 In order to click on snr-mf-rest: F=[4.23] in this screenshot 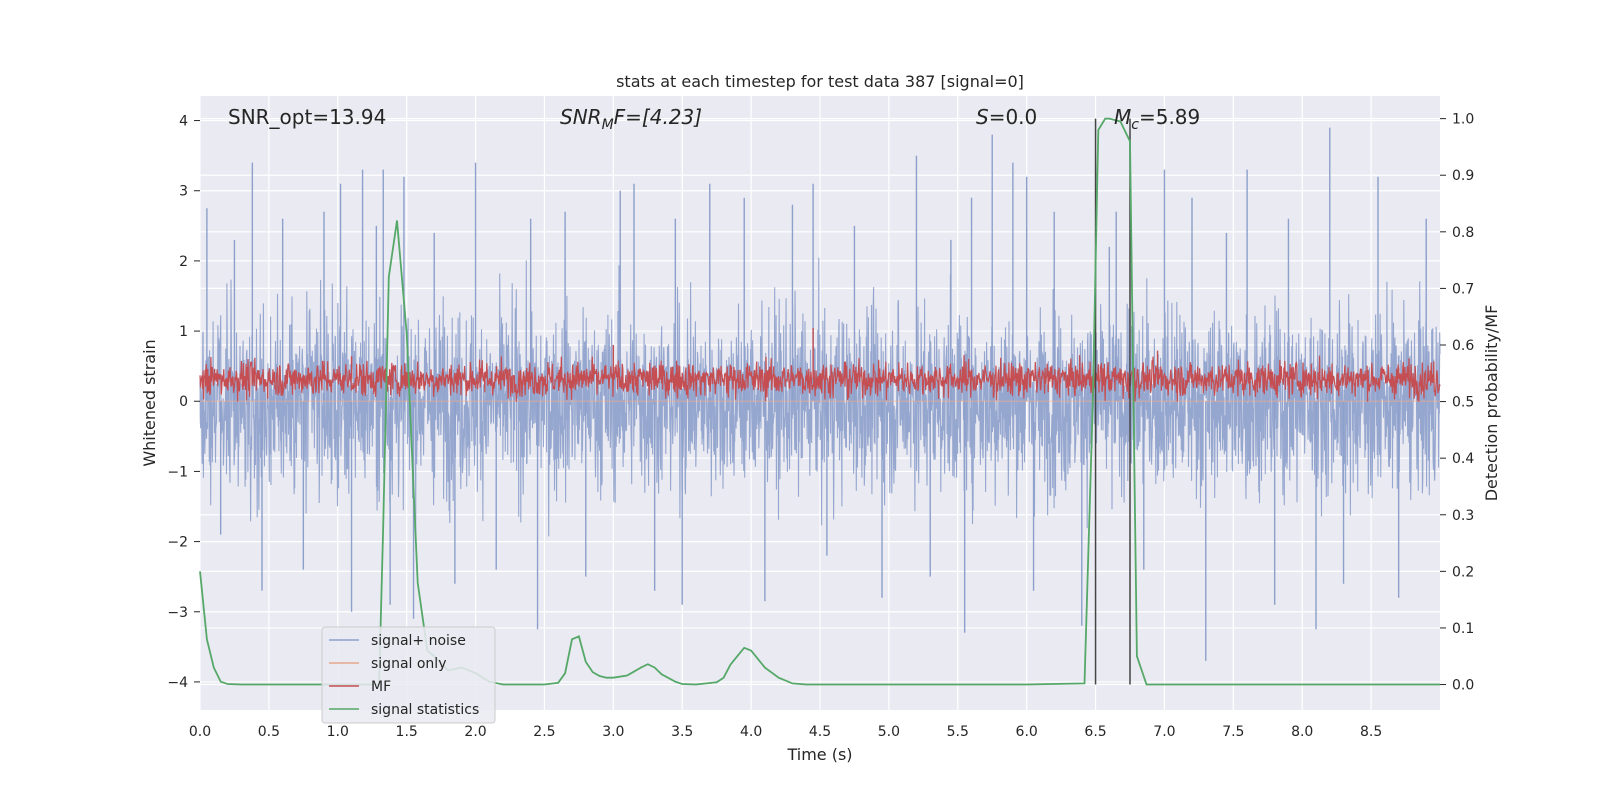, I will do `click(658, 117)`.